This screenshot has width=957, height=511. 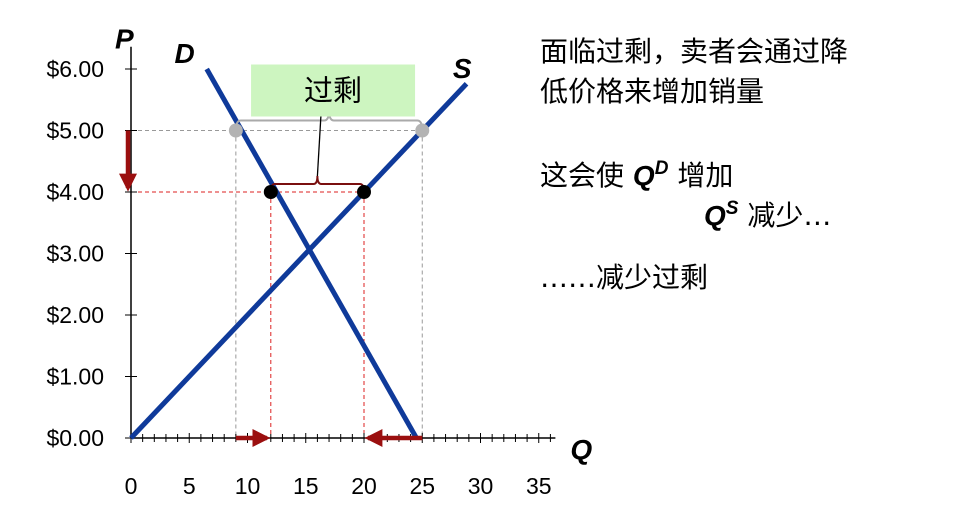 What do you see at coordinates (189, 486) in the screenshot?
I see `x-tick-label: 5` at bounding box center [189, 486].